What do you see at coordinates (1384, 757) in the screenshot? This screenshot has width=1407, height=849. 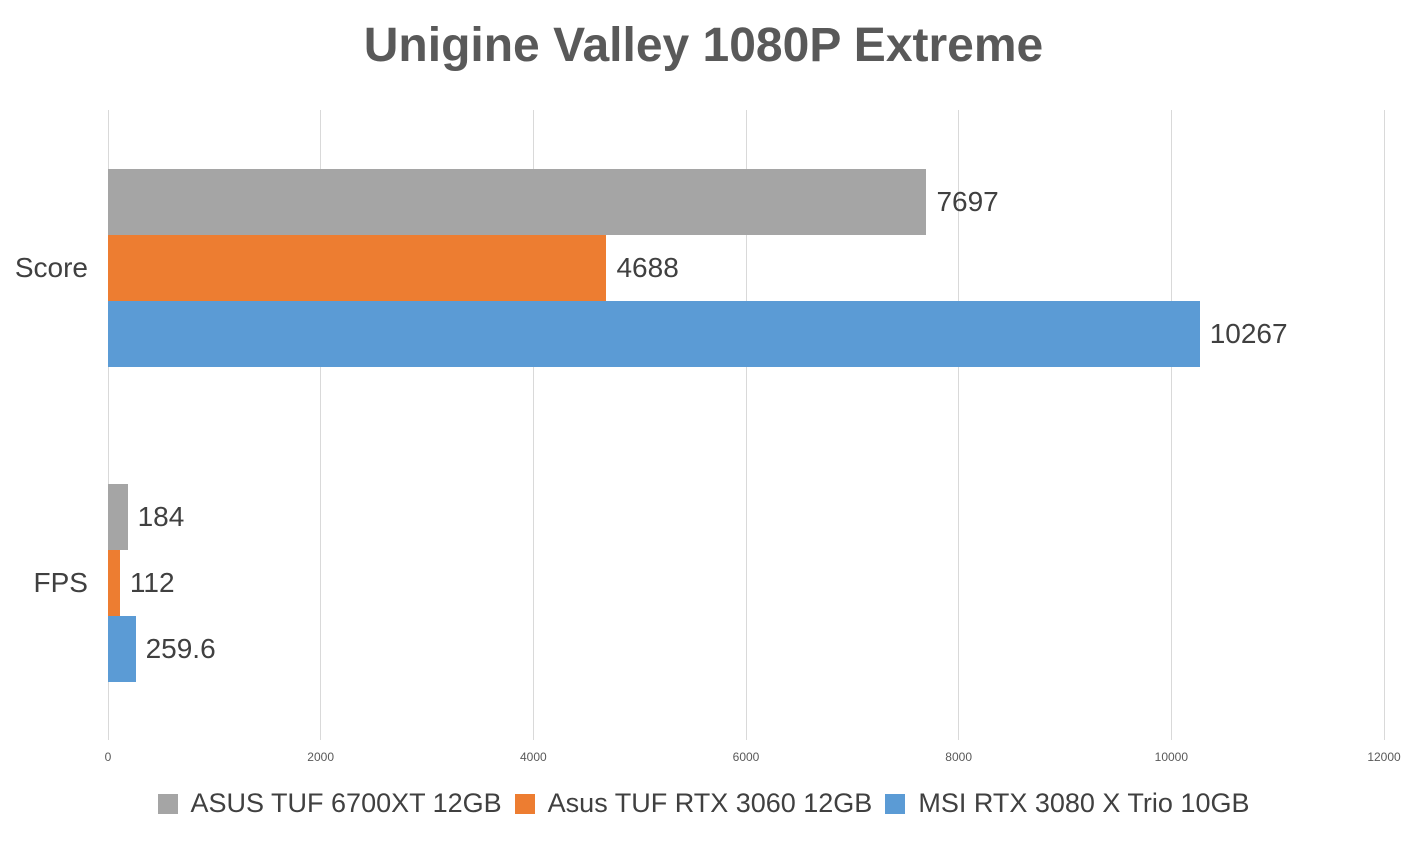 I see `x-tick-label: 12000` at bounding box center [1384, 757].